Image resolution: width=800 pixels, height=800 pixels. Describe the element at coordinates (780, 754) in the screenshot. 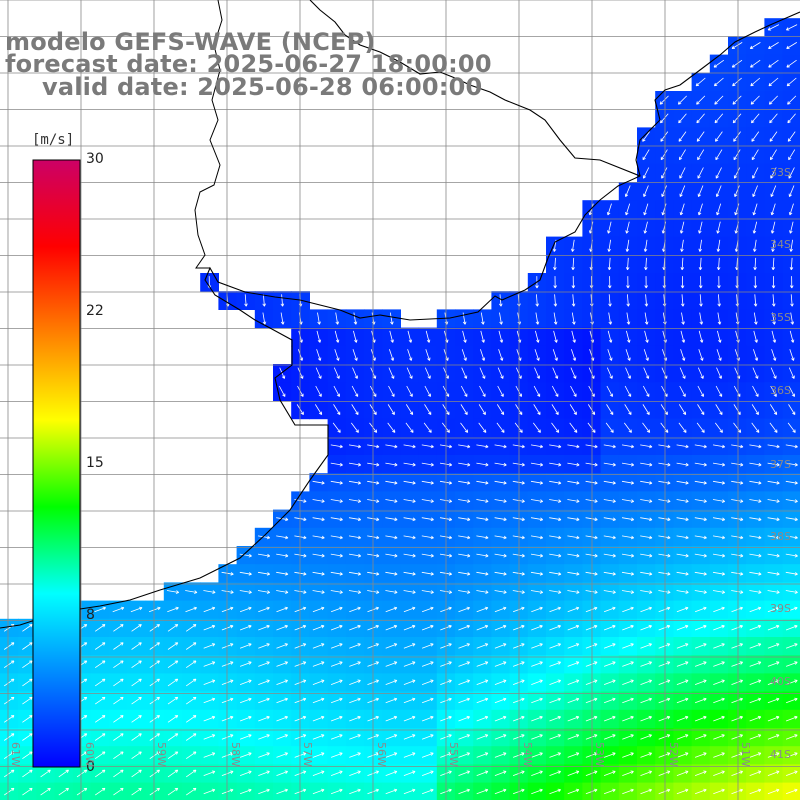

I see `lat-label-41s: 41S` at that location.